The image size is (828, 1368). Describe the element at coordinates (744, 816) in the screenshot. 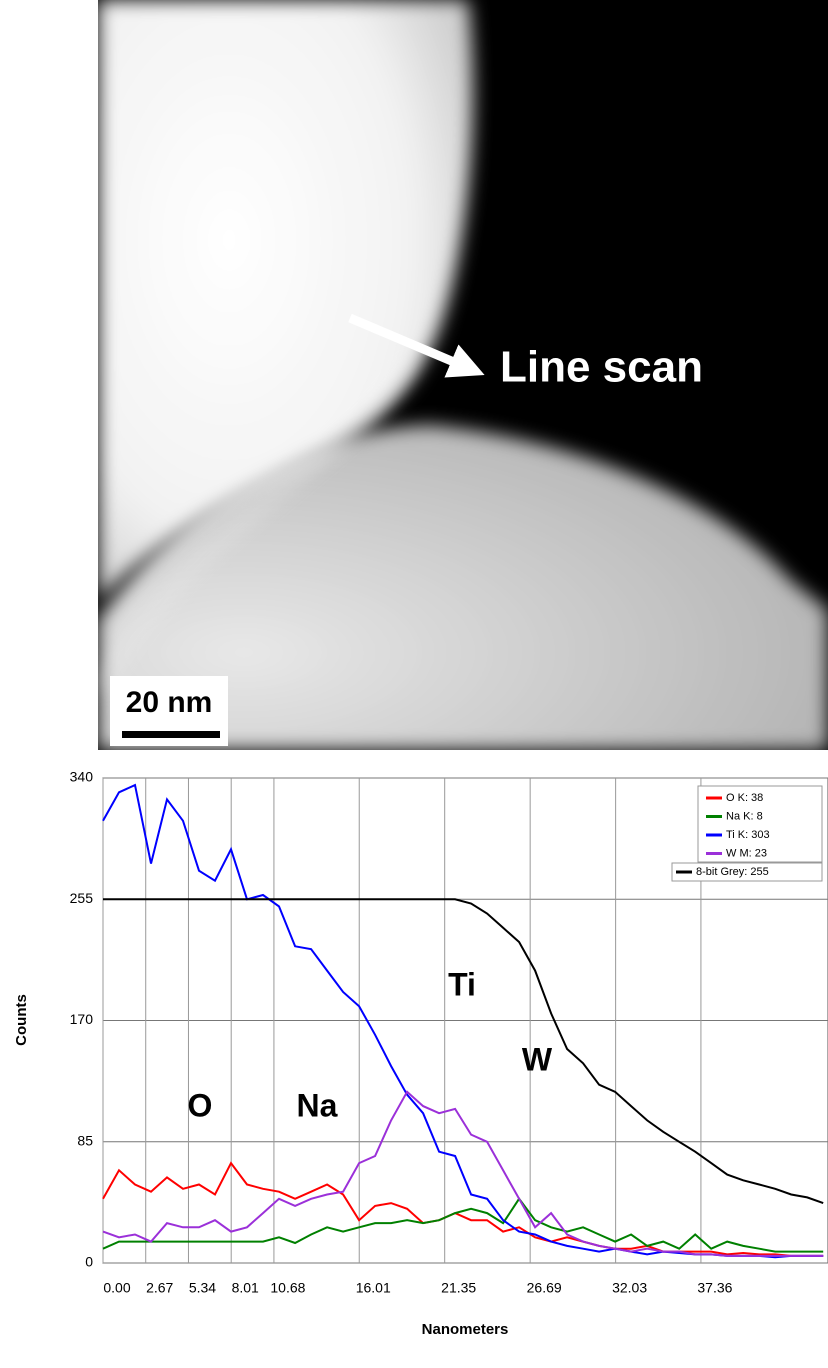

I see `legend-label: Na K: 8` at that location.